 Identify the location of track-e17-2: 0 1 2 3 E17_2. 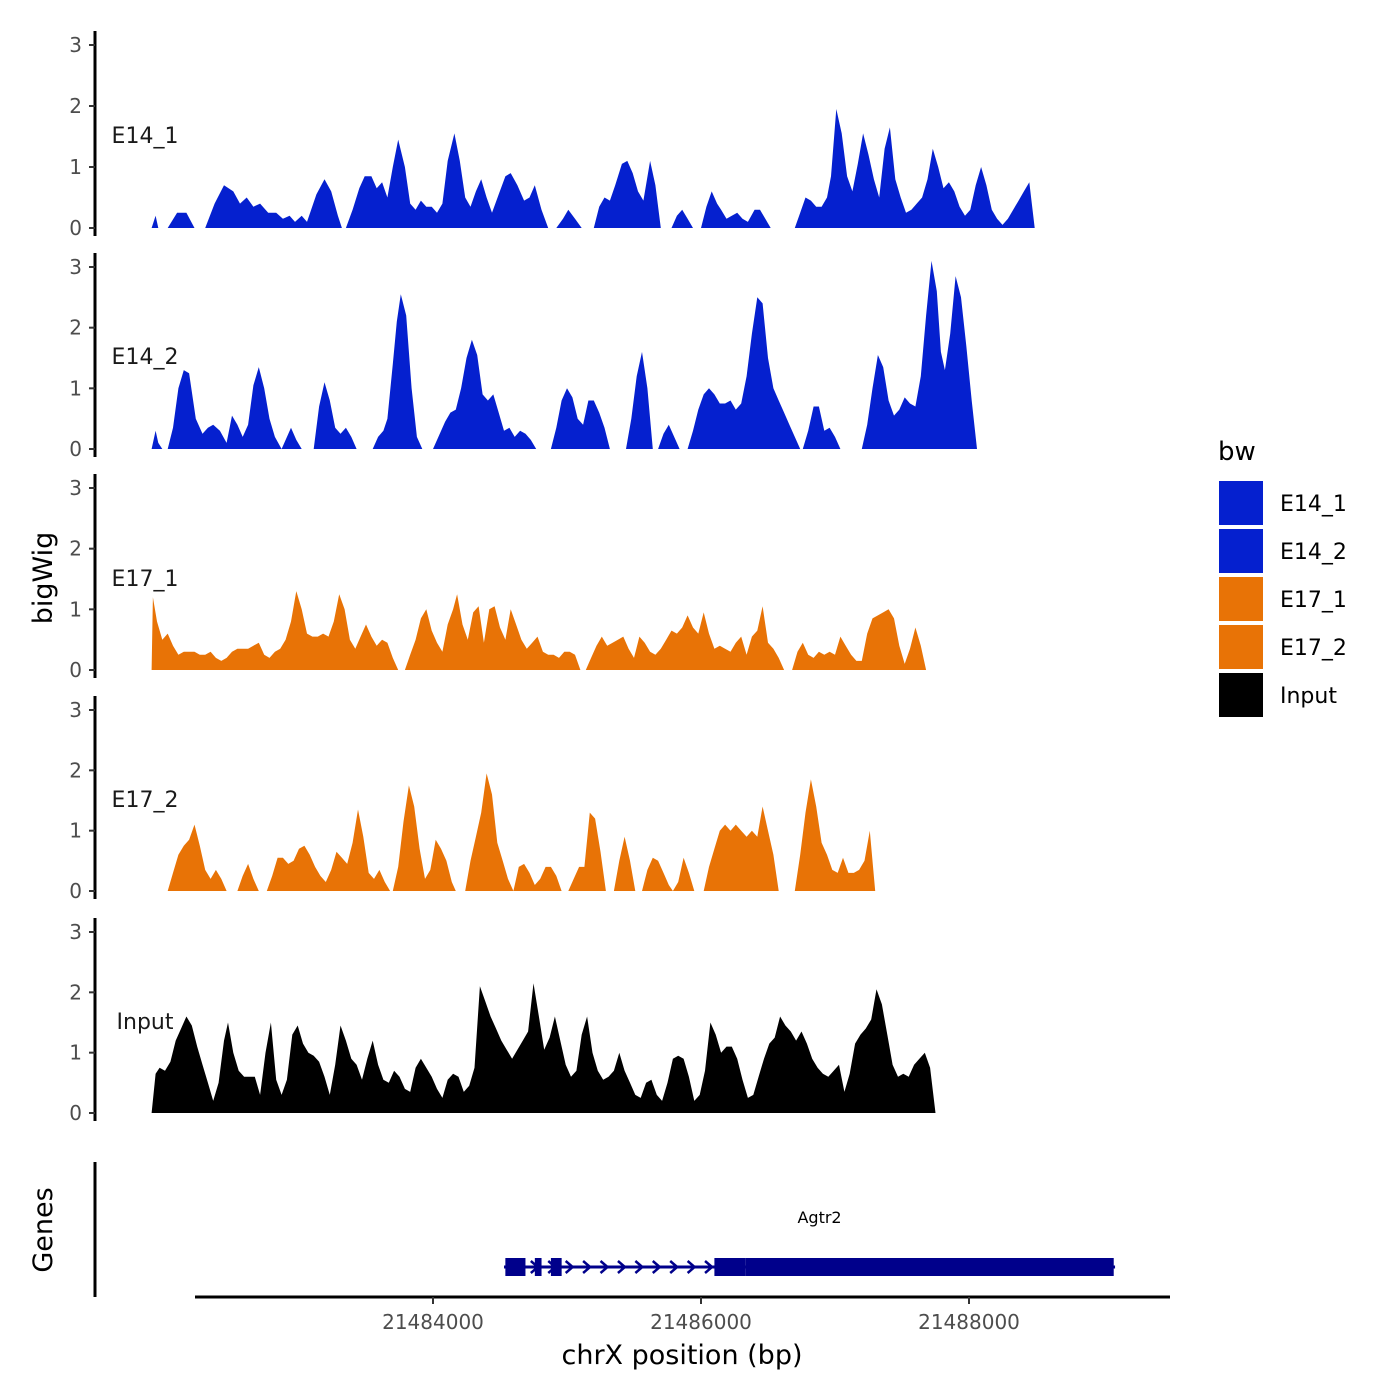
(472, 799).